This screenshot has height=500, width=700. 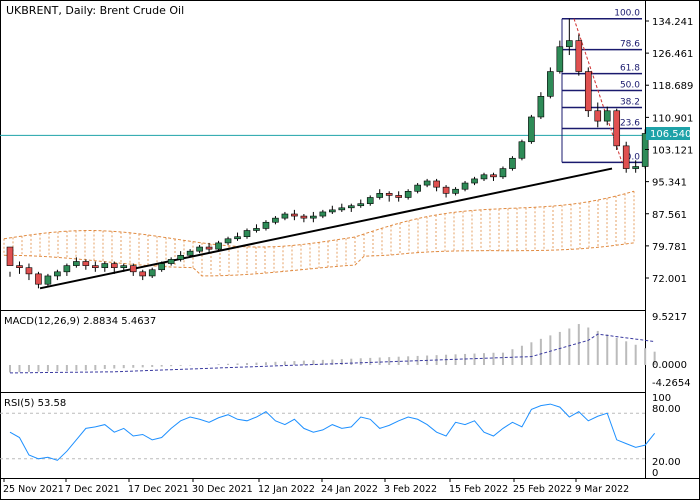 I want to click on price-axis-label: 103.121, so click(x=672, y=151).